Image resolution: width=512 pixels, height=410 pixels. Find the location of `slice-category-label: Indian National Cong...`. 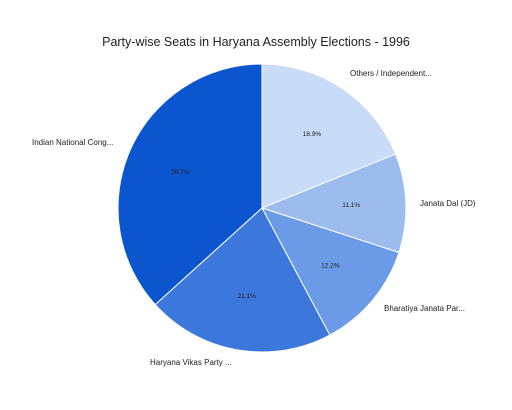

slice-category-label: Indian National Cong... is located at coordinates (72, 142).